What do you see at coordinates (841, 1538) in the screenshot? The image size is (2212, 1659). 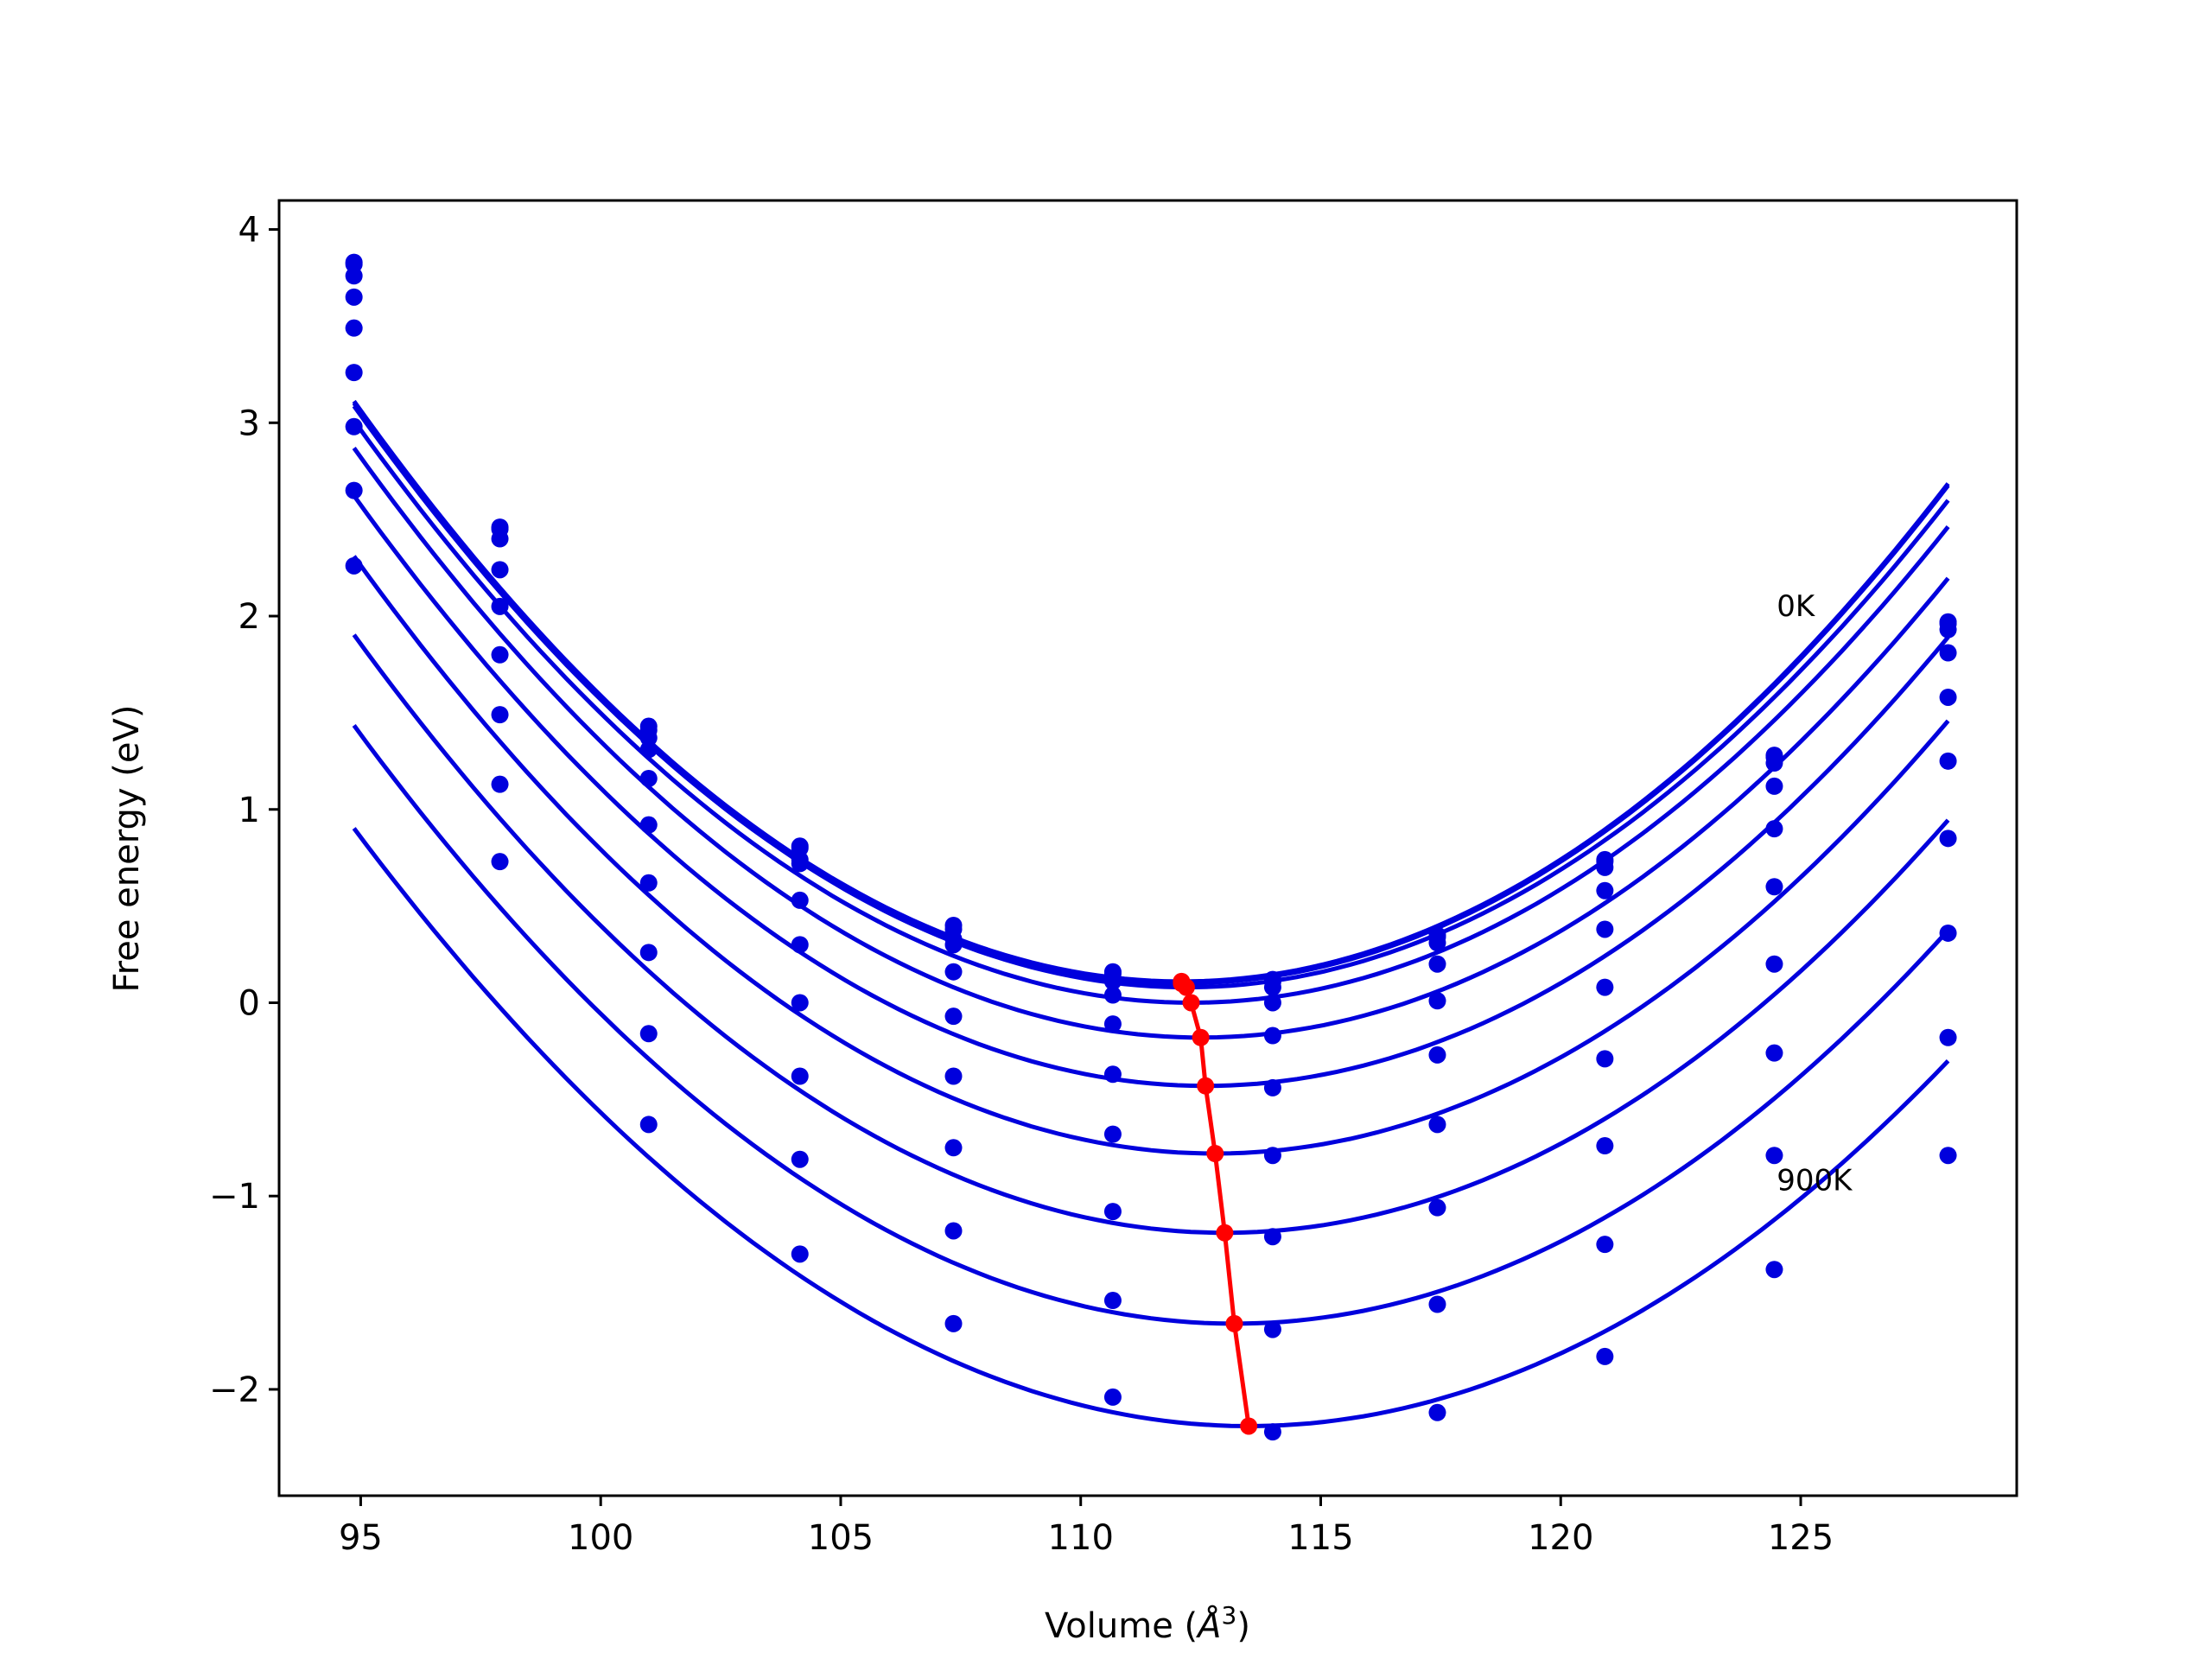 I see `x-tick-label: 105` at bounding box center [841, 1538].